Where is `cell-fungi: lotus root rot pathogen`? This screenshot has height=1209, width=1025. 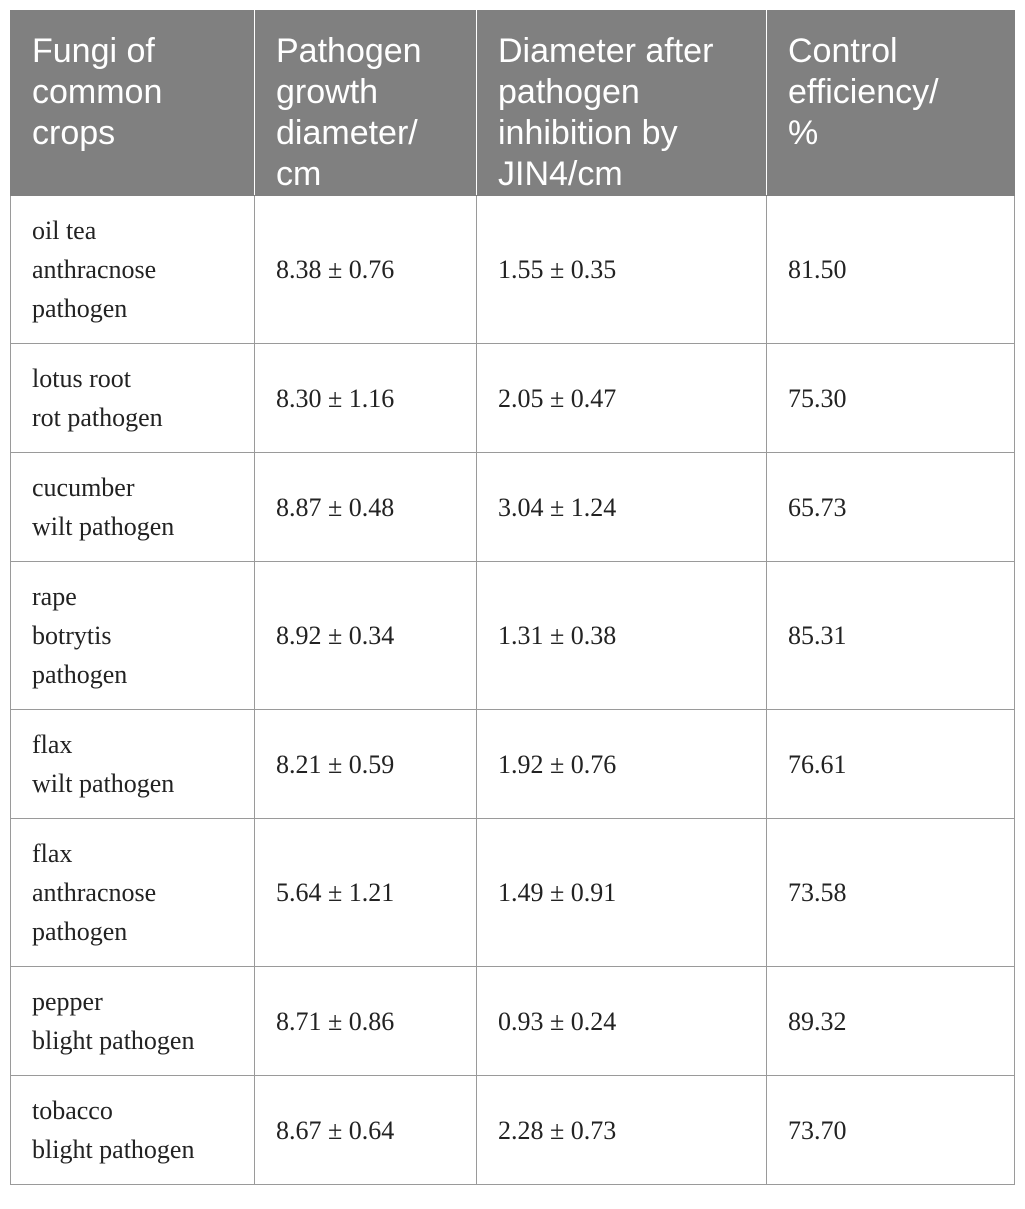
cell-fungi: lotus root rot pathogen is located at coordinates (132, 398).